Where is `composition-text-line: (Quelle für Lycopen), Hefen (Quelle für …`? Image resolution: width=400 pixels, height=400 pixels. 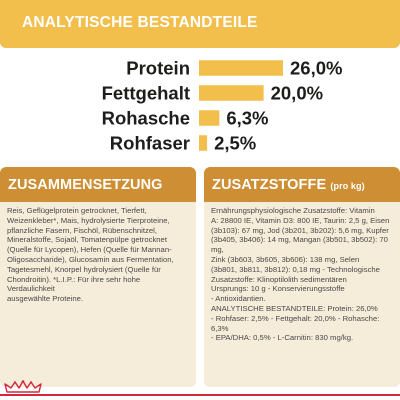
composition-text-line: (Quelle für Lycopen), Hefen (Quelle für … is located at coordinates (89, 250).